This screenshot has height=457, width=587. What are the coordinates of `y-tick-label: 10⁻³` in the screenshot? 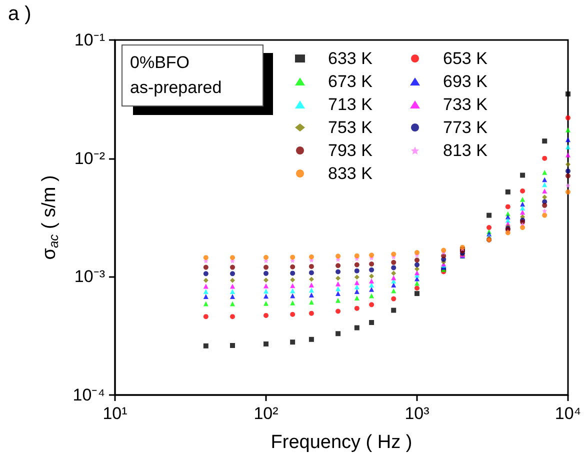 It's located at (90, 276).